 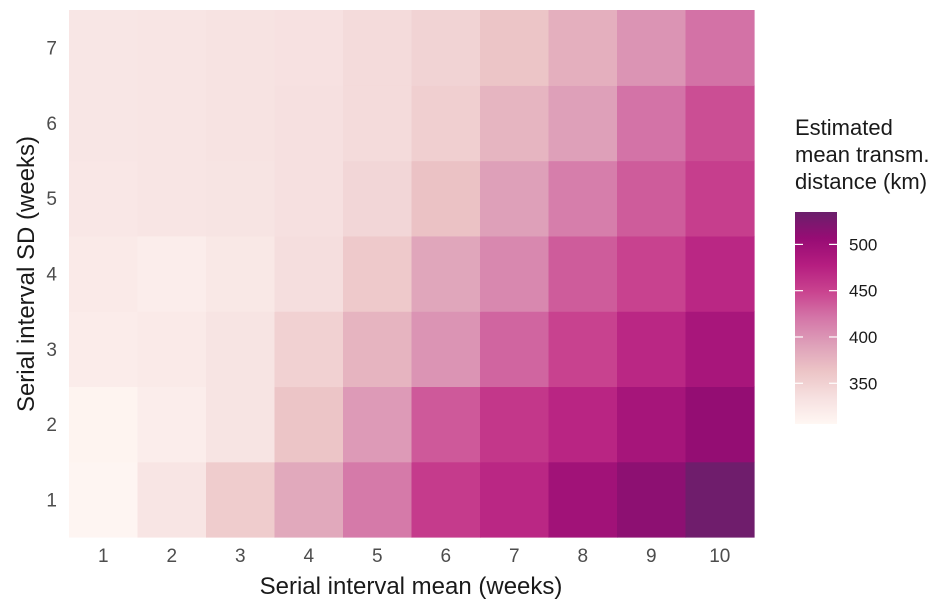 I want to click on x-tick-label: 8, so click(x=583, y=556).